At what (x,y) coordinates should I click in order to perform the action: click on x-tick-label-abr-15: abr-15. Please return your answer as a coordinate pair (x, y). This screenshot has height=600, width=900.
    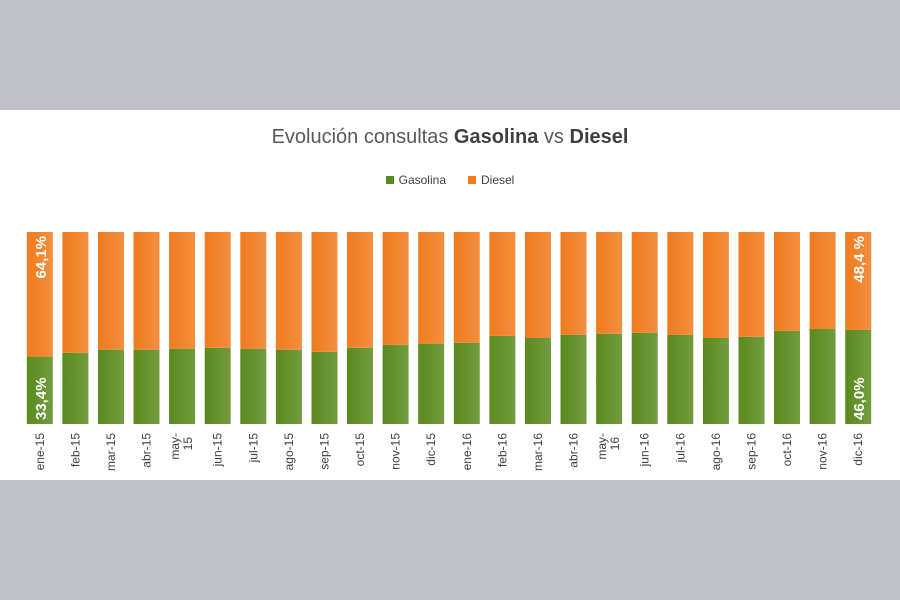
    Looking at the image, I should click on (147, 450).